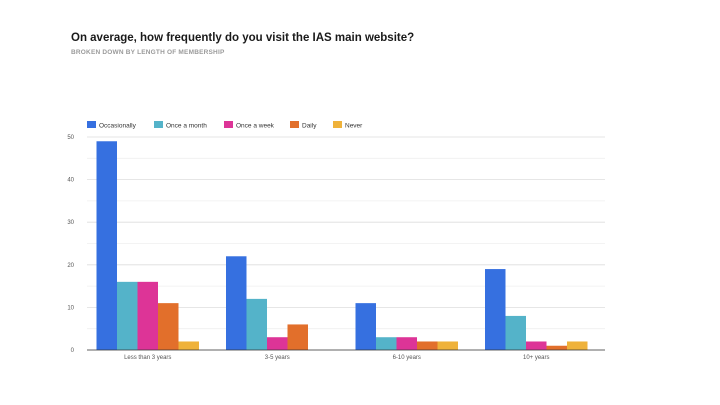 The image size is (720, 405). I want to click on x-tick-label: 3-5 years, so click(277, 358).